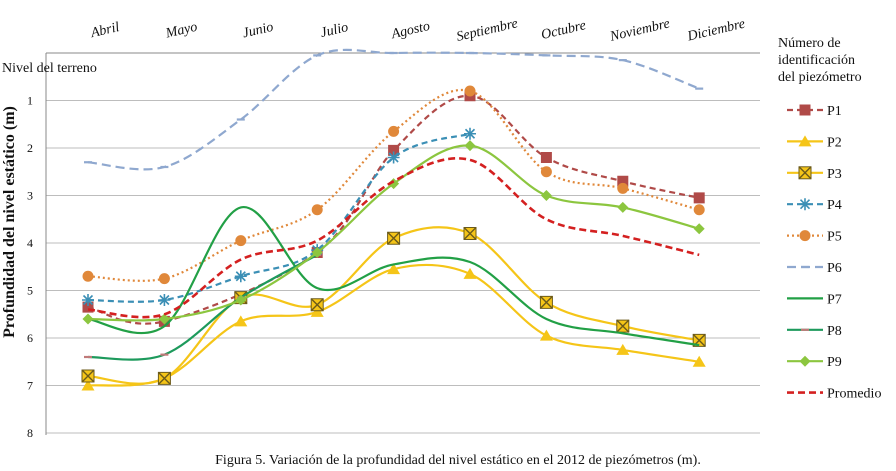  Describe the element at coordinates (203, 307) in the screenshot. I see `series-p8` at that location.